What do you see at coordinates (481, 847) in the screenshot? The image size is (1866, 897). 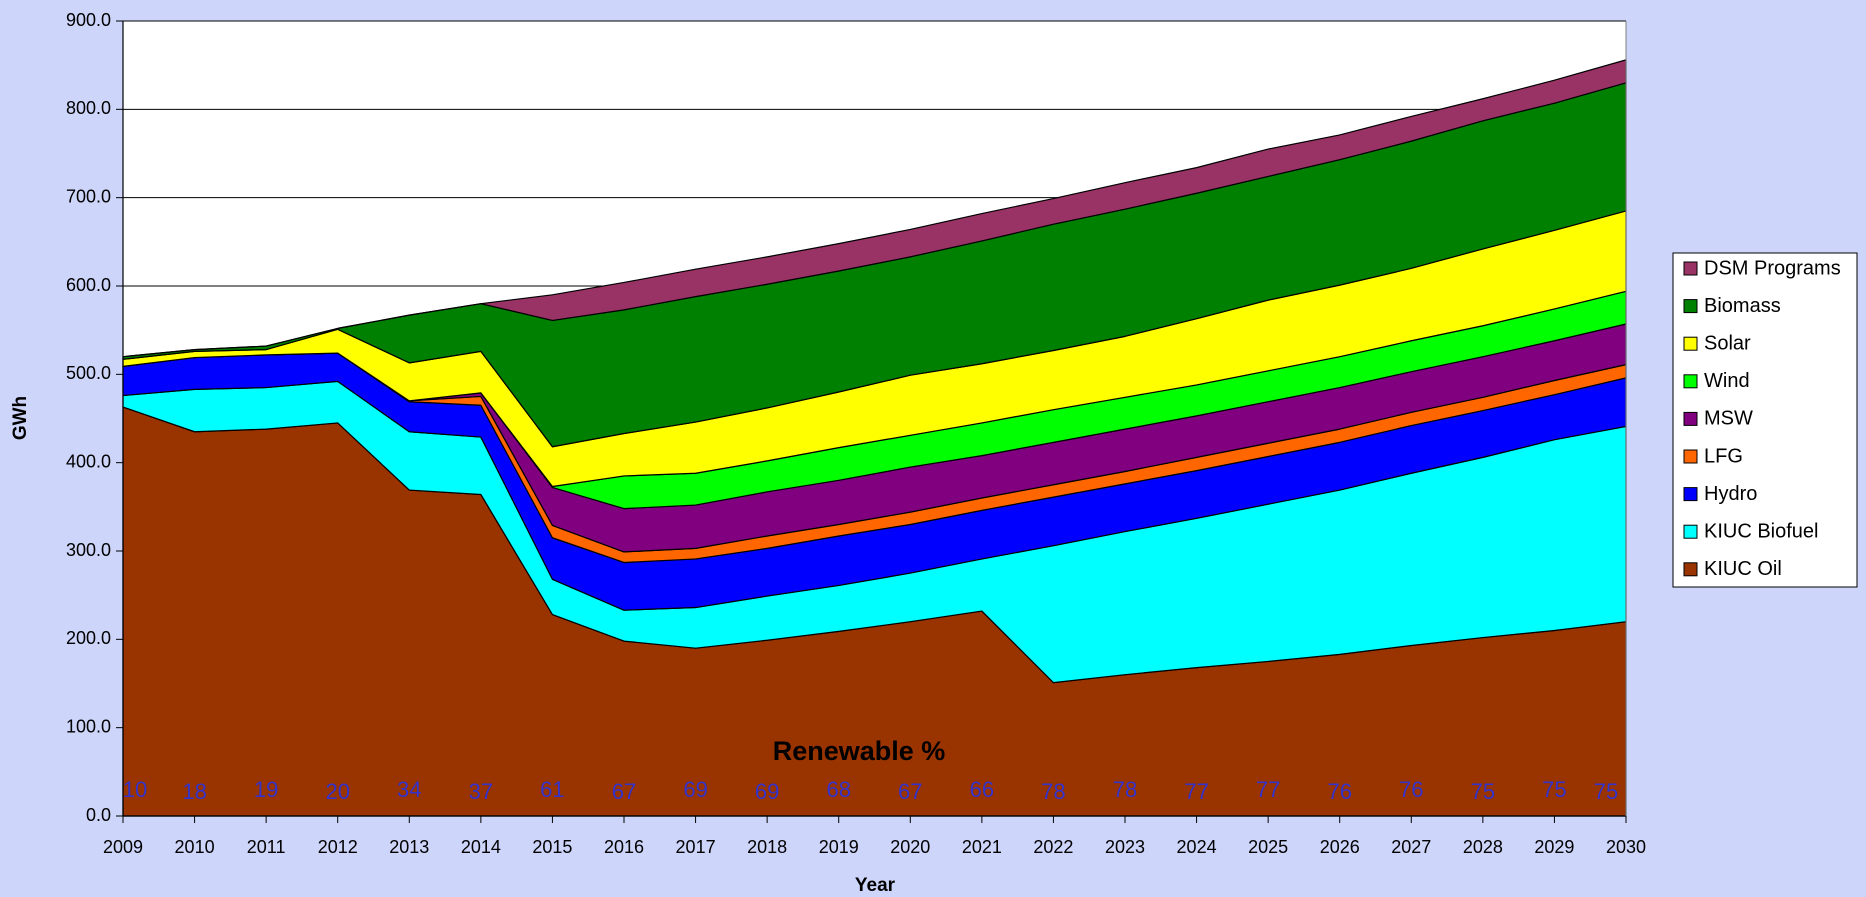 I see `x-tick-label: 2014` at bounding box center [481, 847].